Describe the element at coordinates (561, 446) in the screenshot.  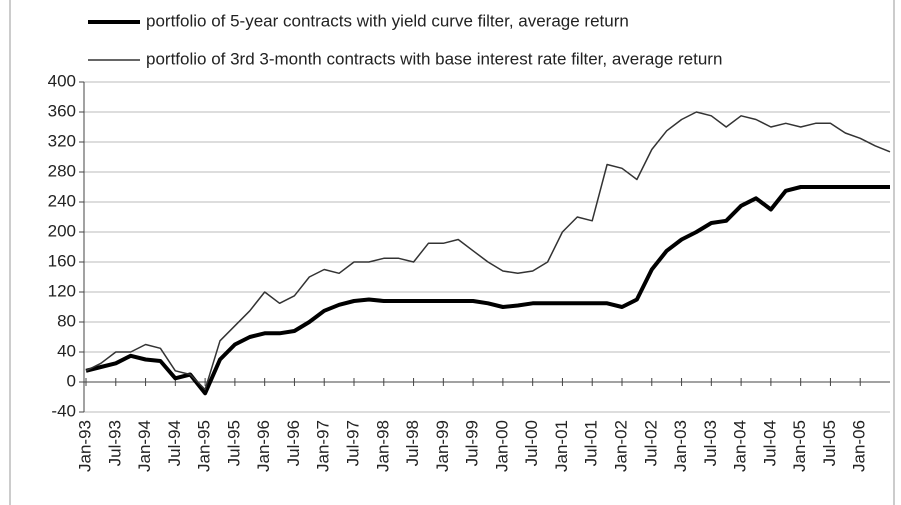
I see `x-tick-label: Jan-01` at that location.